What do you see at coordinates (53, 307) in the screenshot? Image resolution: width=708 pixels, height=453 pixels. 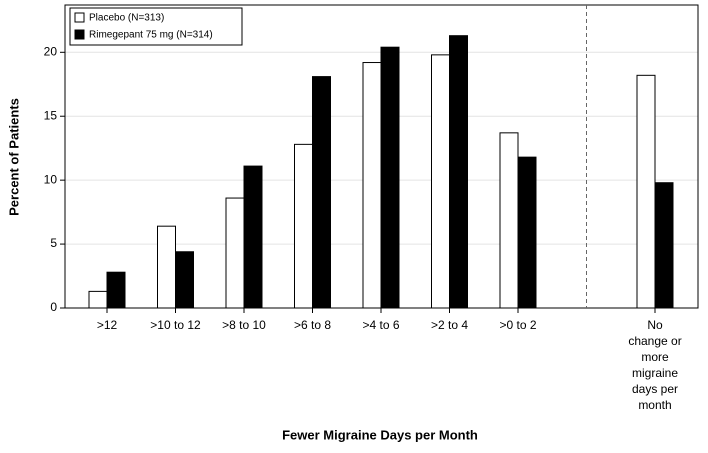 I see `y-tick-label: 0` at bounding box center [53, 307].